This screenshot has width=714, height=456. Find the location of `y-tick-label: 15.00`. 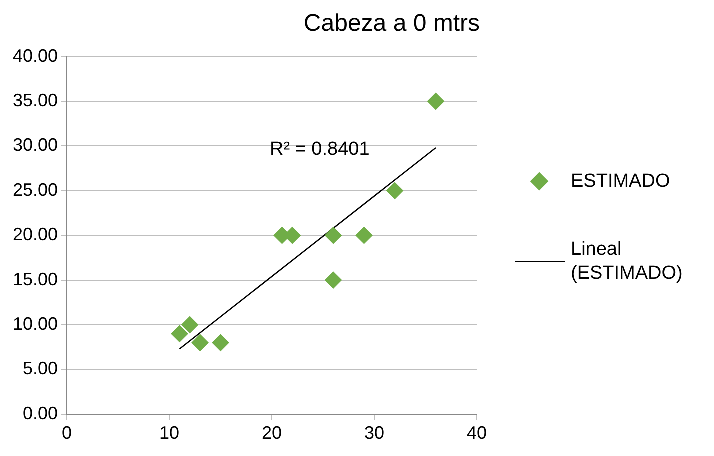

y-tick-label: 15.00 is located at coordinates (35, 279).